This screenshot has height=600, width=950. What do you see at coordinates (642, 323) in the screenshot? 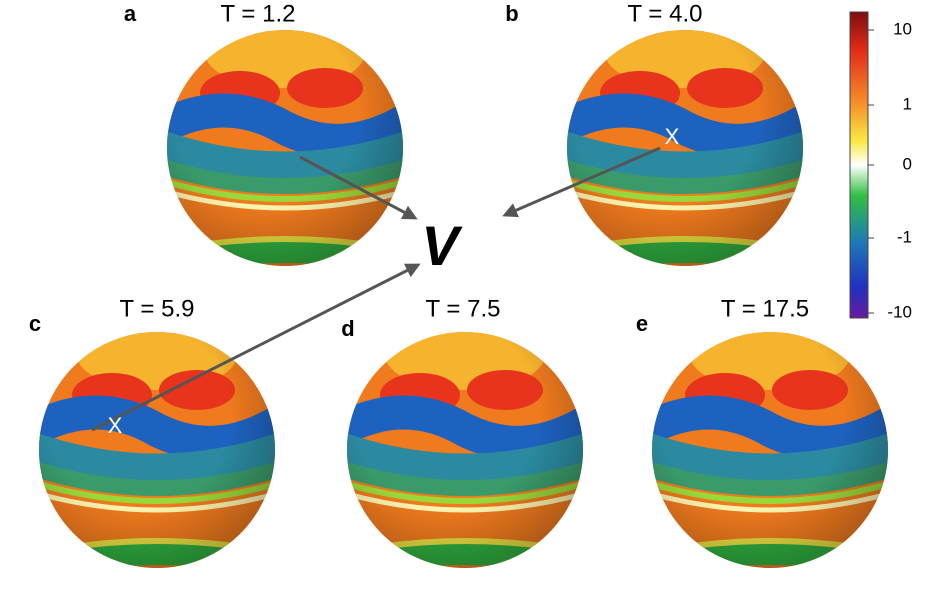
I see `panel-label: e` at bounding box center [642, 323].